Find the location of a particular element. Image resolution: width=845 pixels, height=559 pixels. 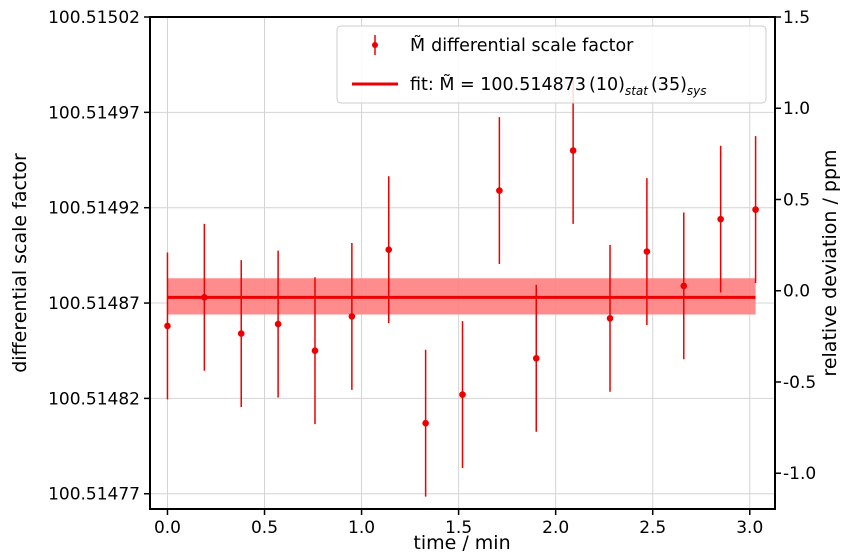

x-tick-label: 0.0 is located at coordinates (167, 528).